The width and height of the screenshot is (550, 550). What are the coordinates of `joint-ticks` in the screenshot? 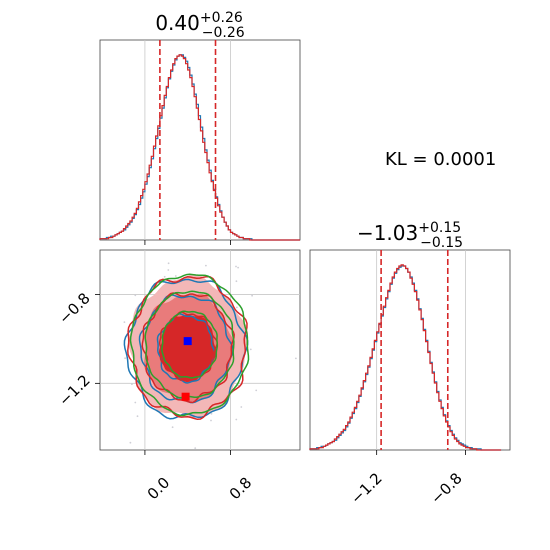 It's located at (163, 374).